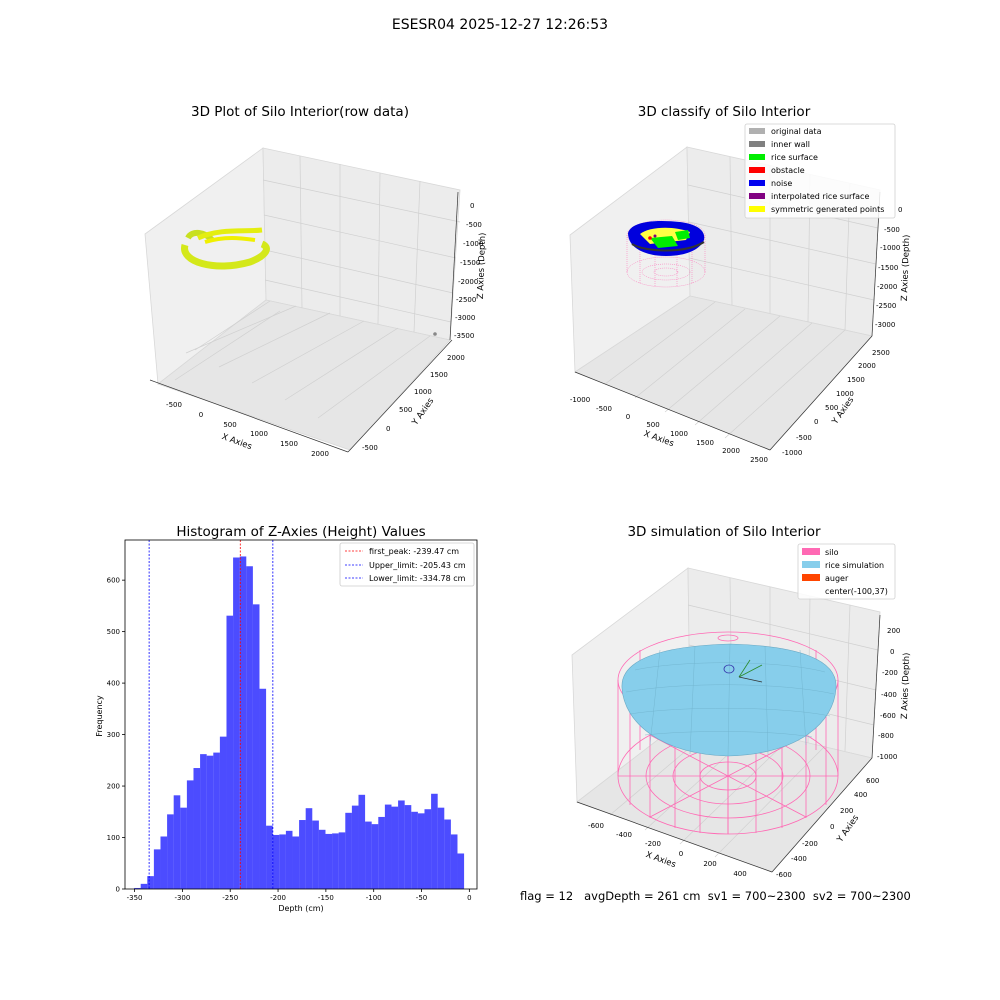 The image size is (1000, 1000). What do you see at coordinates (278, 898) in the screenshot?
I see `x-tick-label: -200` at bounding box center [278, 898].